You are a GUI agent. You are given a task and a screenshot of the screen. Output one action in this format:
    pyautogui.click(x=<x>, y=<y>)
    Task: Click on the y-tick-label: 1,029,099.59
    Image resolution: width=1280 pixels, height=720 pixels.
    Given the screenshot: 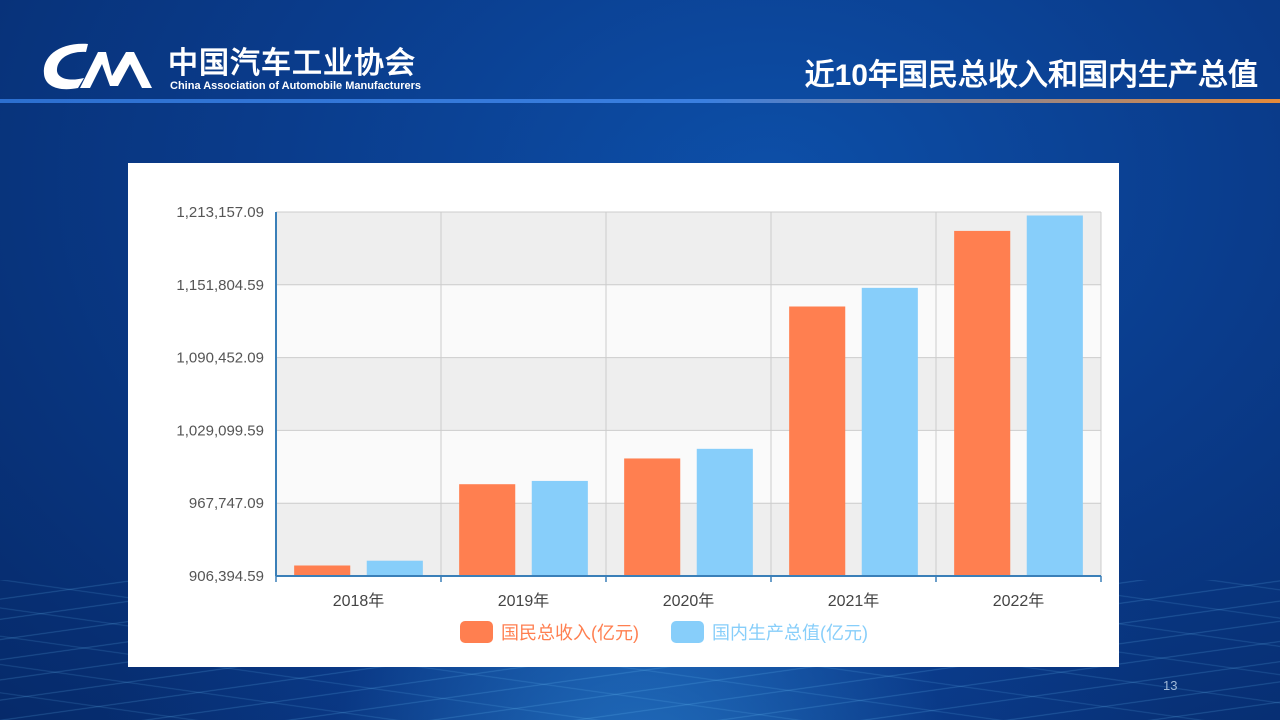 What is the action you would take?
    pyautogui.click(x=220, y=430)
    